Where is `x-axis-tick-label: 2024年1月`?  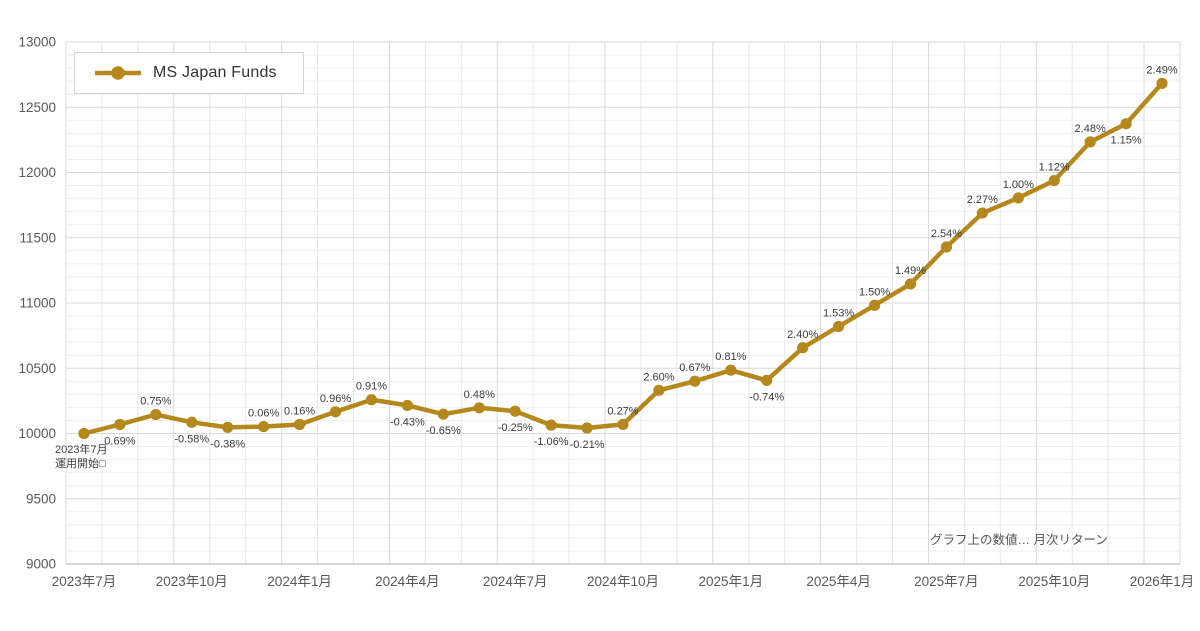
x-axis-tick-label: 2024年1月 is located at coordinates (299, 581).